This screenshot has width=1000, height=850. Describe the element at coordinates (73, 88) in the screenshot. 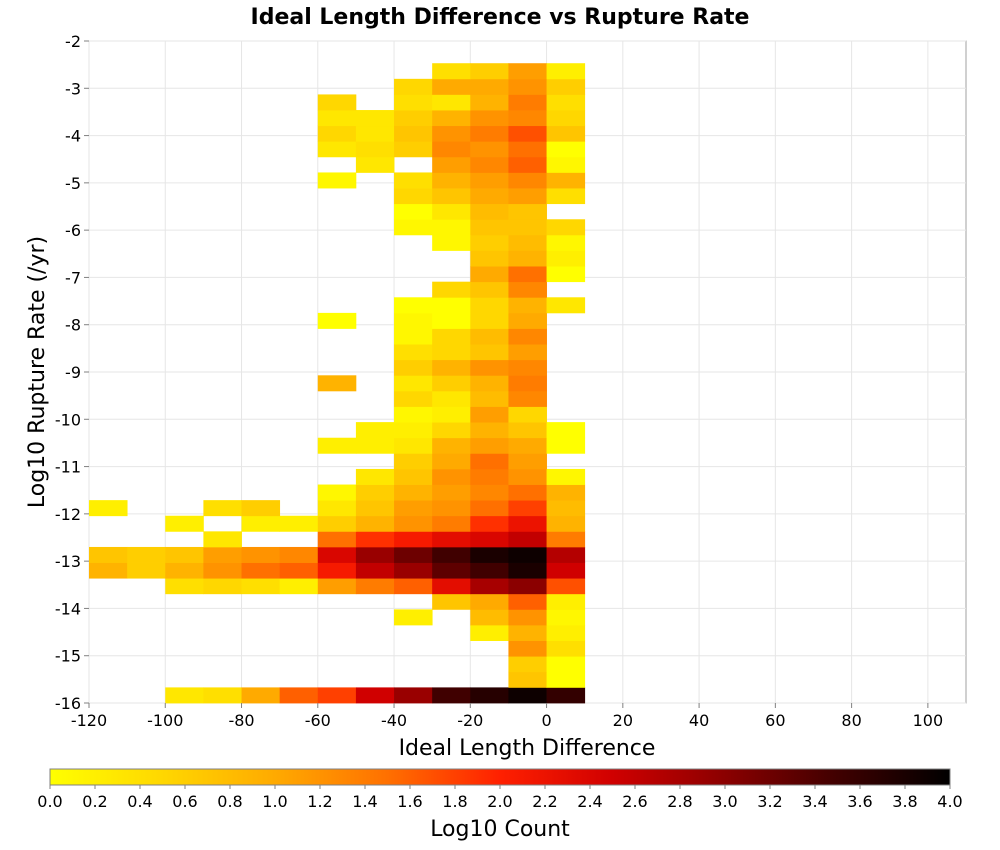

I see `y-tick-label: -3` at that location.